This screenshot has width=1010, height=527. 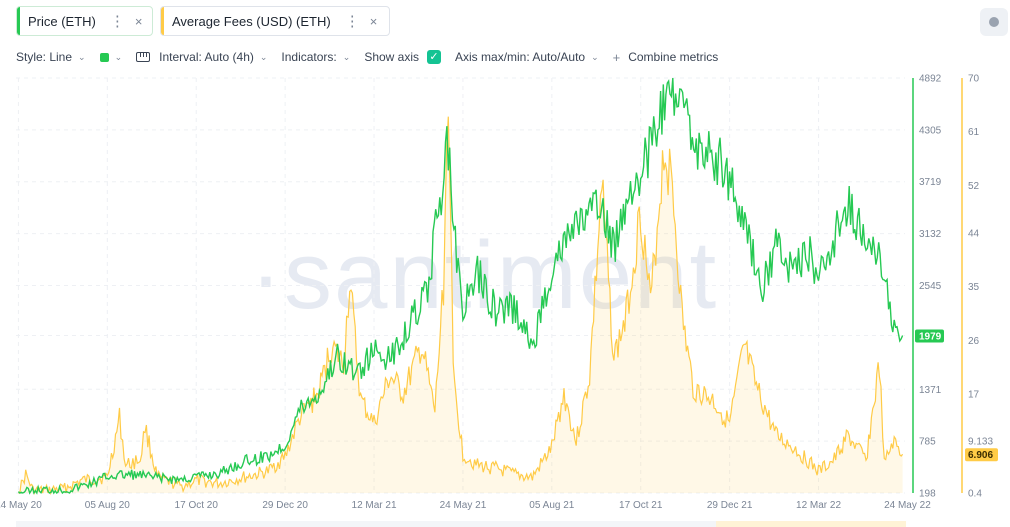 I want to click on show-axis-label: Show axis, so click(x=392, y=57).